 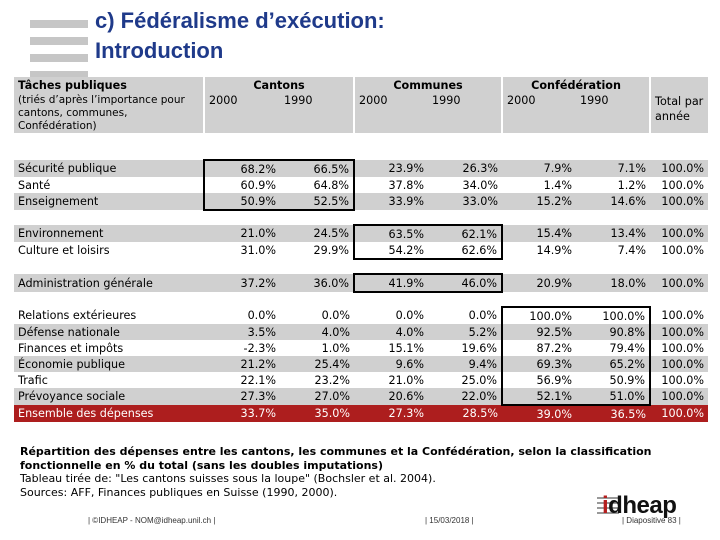 I want to click on cell: 63.5%, so click(x=391, y=233).